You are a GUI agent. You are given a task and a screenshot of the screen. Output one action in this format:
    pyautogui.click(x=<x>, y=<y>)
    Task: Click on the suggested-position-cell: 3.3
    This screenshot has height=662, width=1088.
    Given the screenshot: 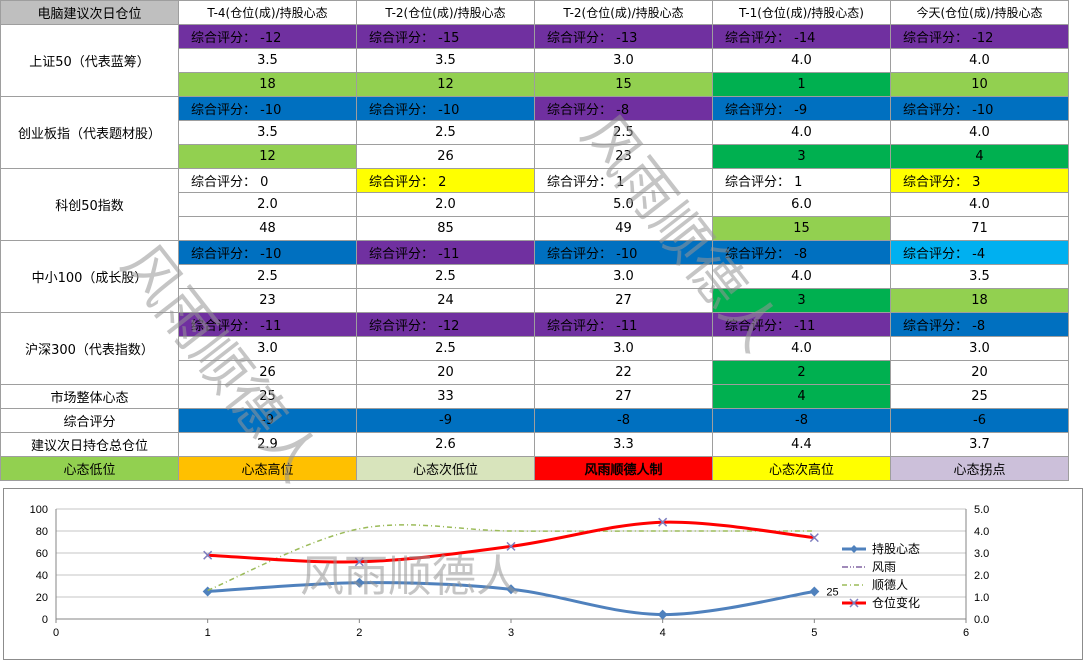 What is the action you would take?
    pyautogui.click(x=623, y=444)
    